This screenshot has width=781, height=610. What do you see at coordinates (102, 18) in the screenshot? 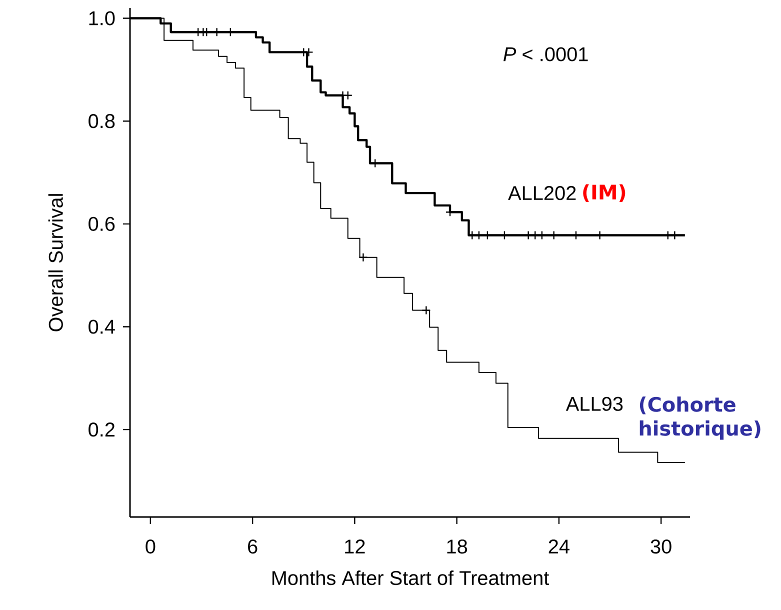
I see `y-tick-label: 1.0` at bounding box center [102, 18].